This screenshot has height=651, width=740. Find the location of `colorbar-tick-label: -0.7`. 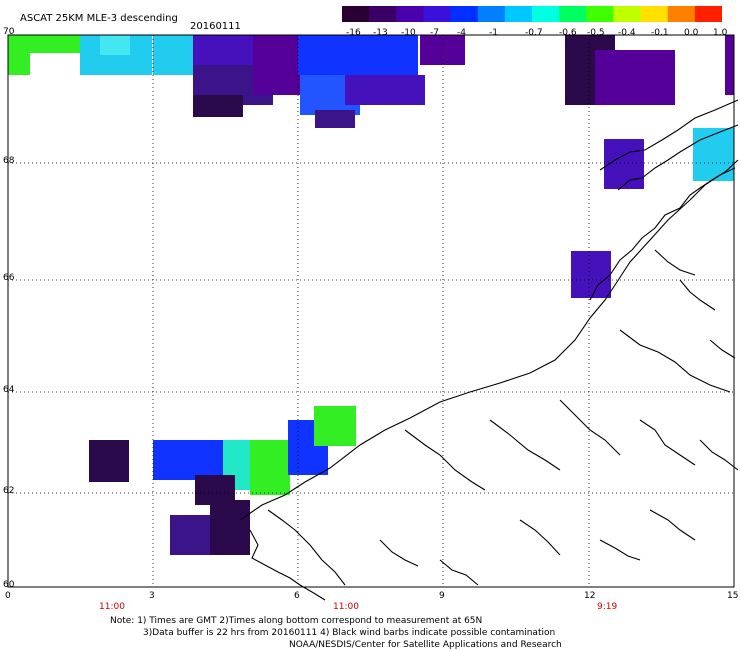

colorbar-tick-label: -0.7 is located at coordinates (534, 33).